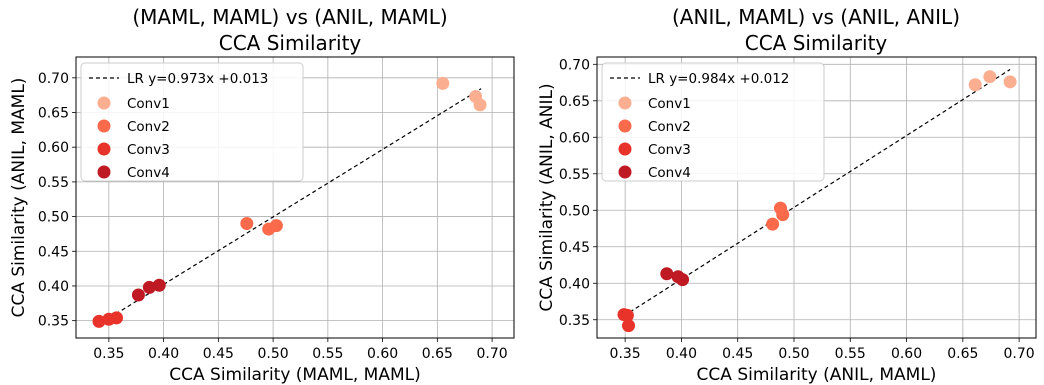 Image resolution: width=1044 pixels, height=385 pixels. I want to click on legend: LR y=0.973x +0.013 Conv1 Conv2 Conv3 Conv4, so click(192, 122).